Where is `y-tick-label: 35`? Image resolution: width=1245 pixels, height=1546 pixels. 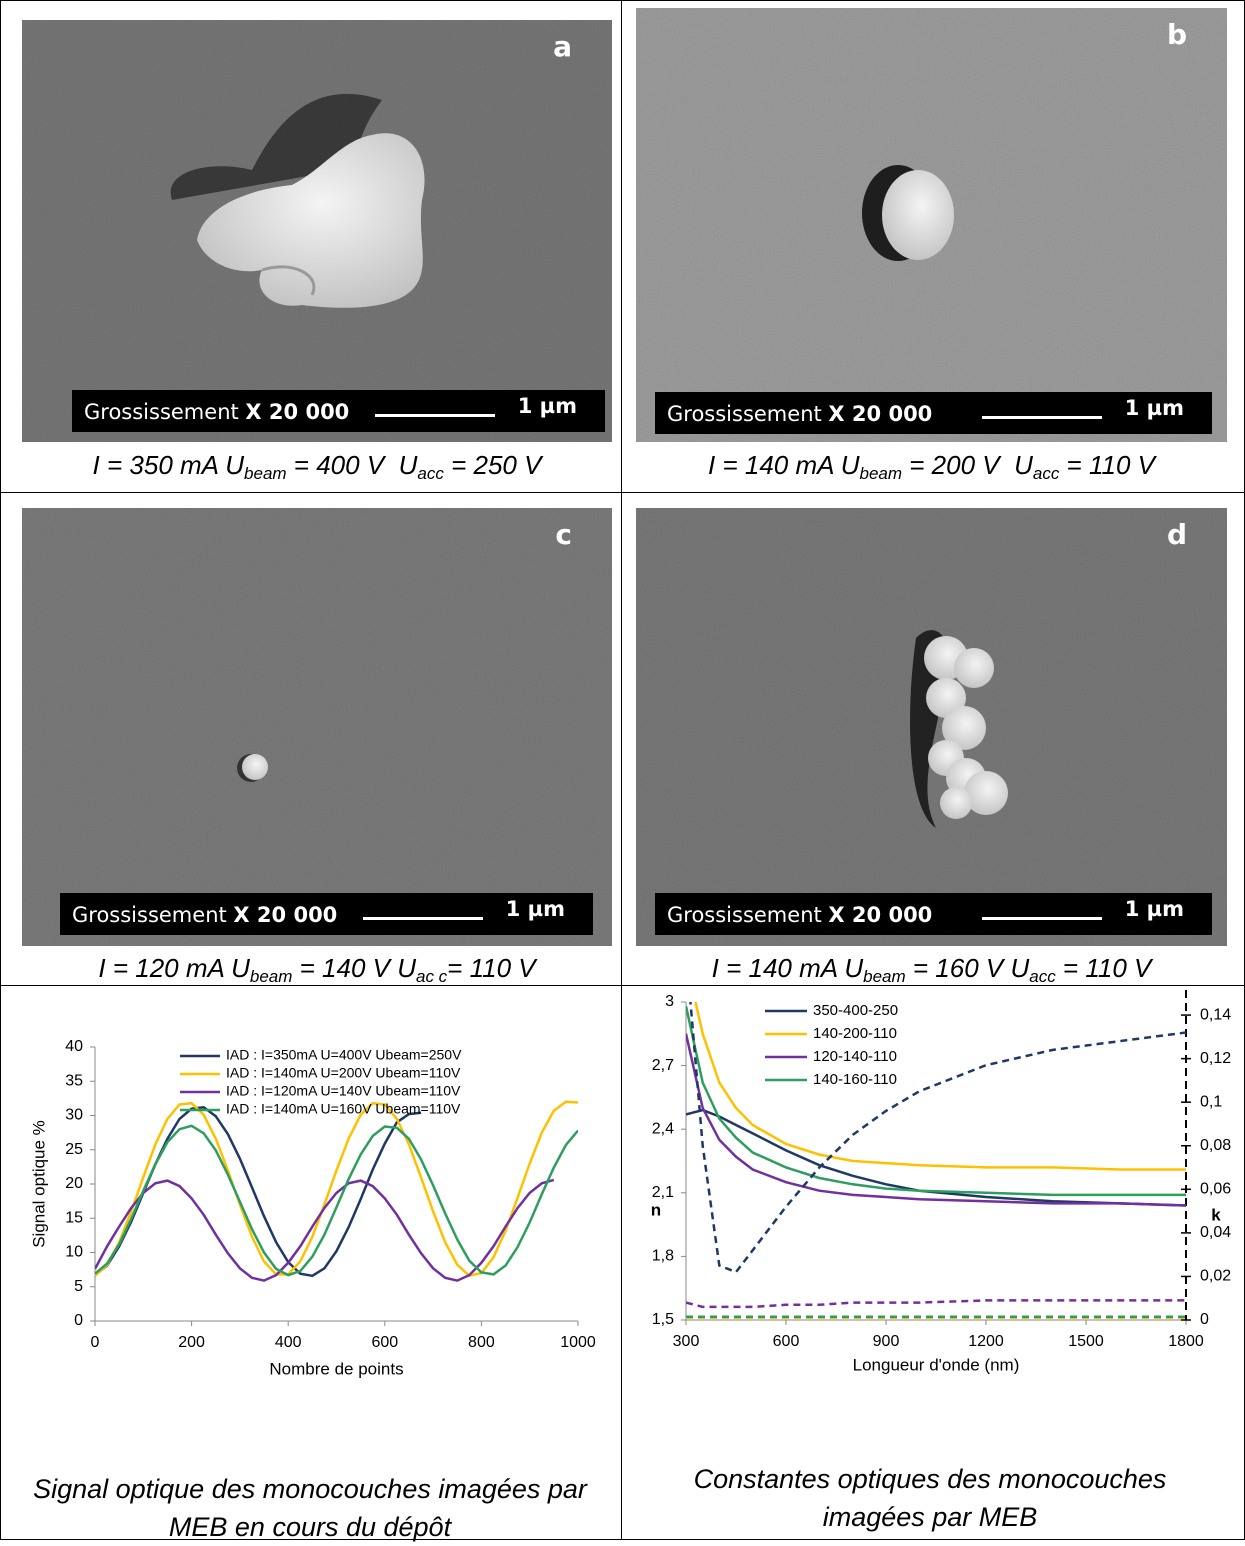
y-tick-label: 35 is located at coordinates (74, 1080).